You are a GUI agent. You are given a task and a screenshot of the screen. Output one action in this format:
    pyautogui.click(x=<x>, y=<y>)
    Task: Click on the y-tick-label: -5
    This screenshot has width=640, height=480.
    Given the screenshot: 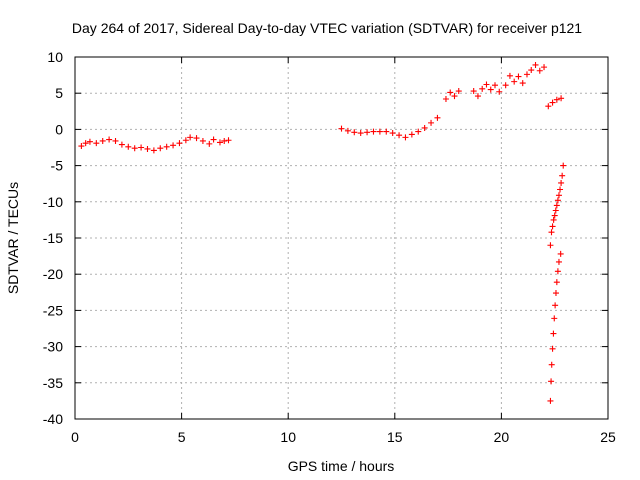 What is the action you would take?
    pyautogui.click(x=57, y=166)
    